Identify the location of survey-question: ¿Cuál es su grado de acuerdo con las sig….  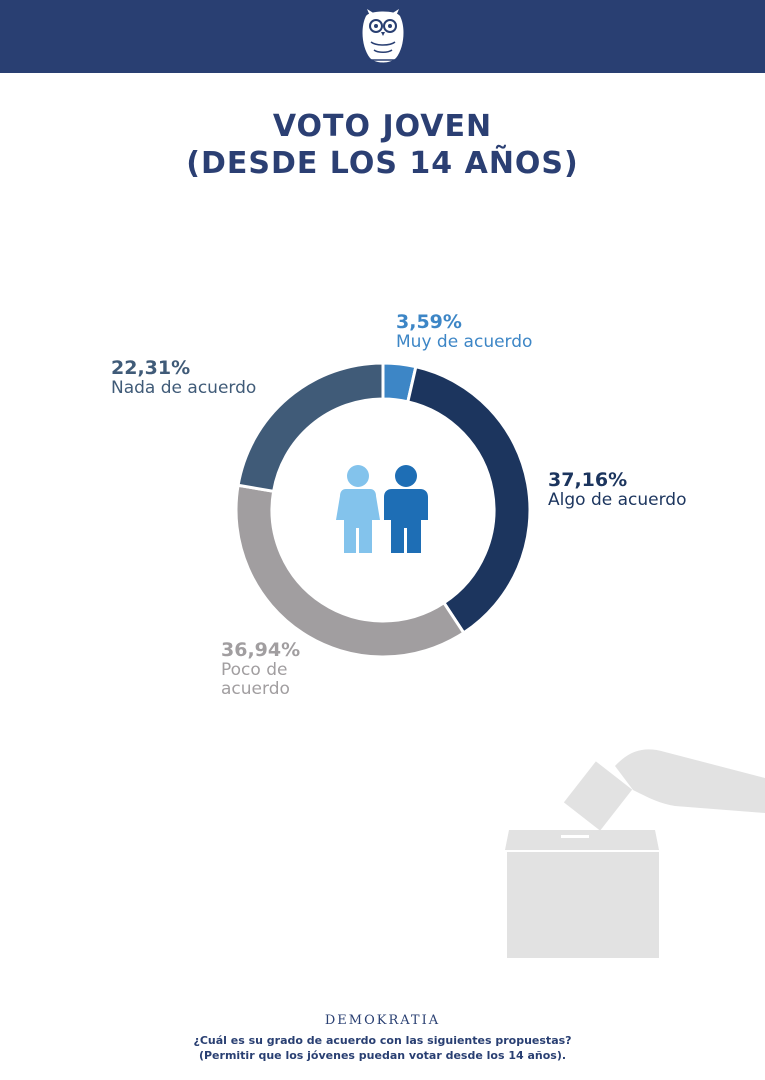
(382, 1048).